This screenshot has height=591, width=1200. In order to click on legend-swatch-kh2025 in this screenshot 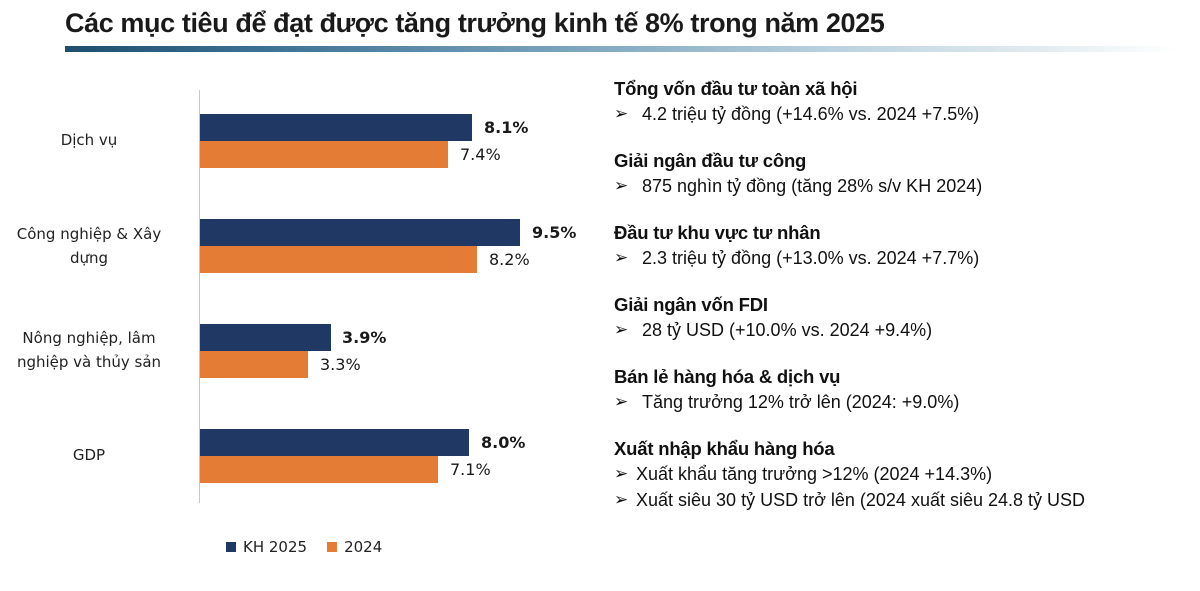, I will do `click(231, 547)`.